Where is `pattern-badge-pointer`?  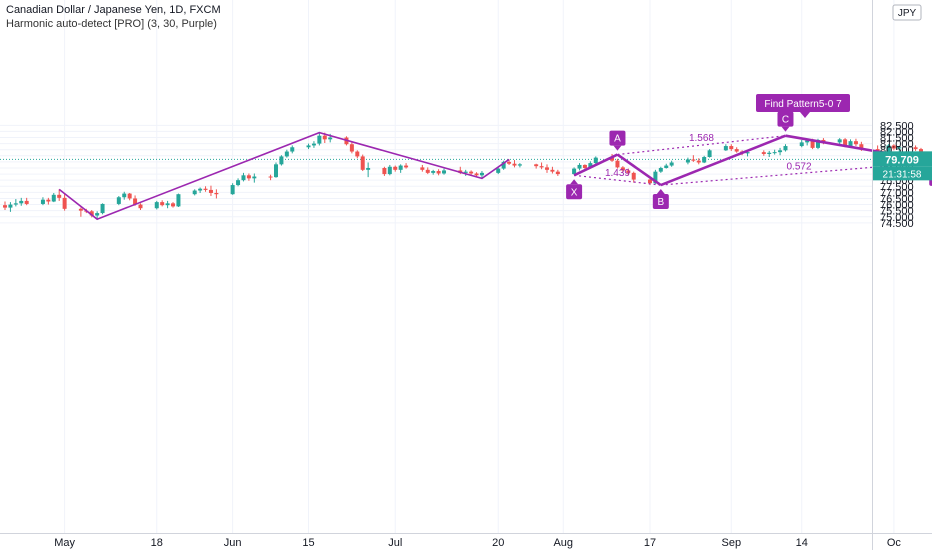 pattern-badge-pointer is located at coordinates (574, 182).